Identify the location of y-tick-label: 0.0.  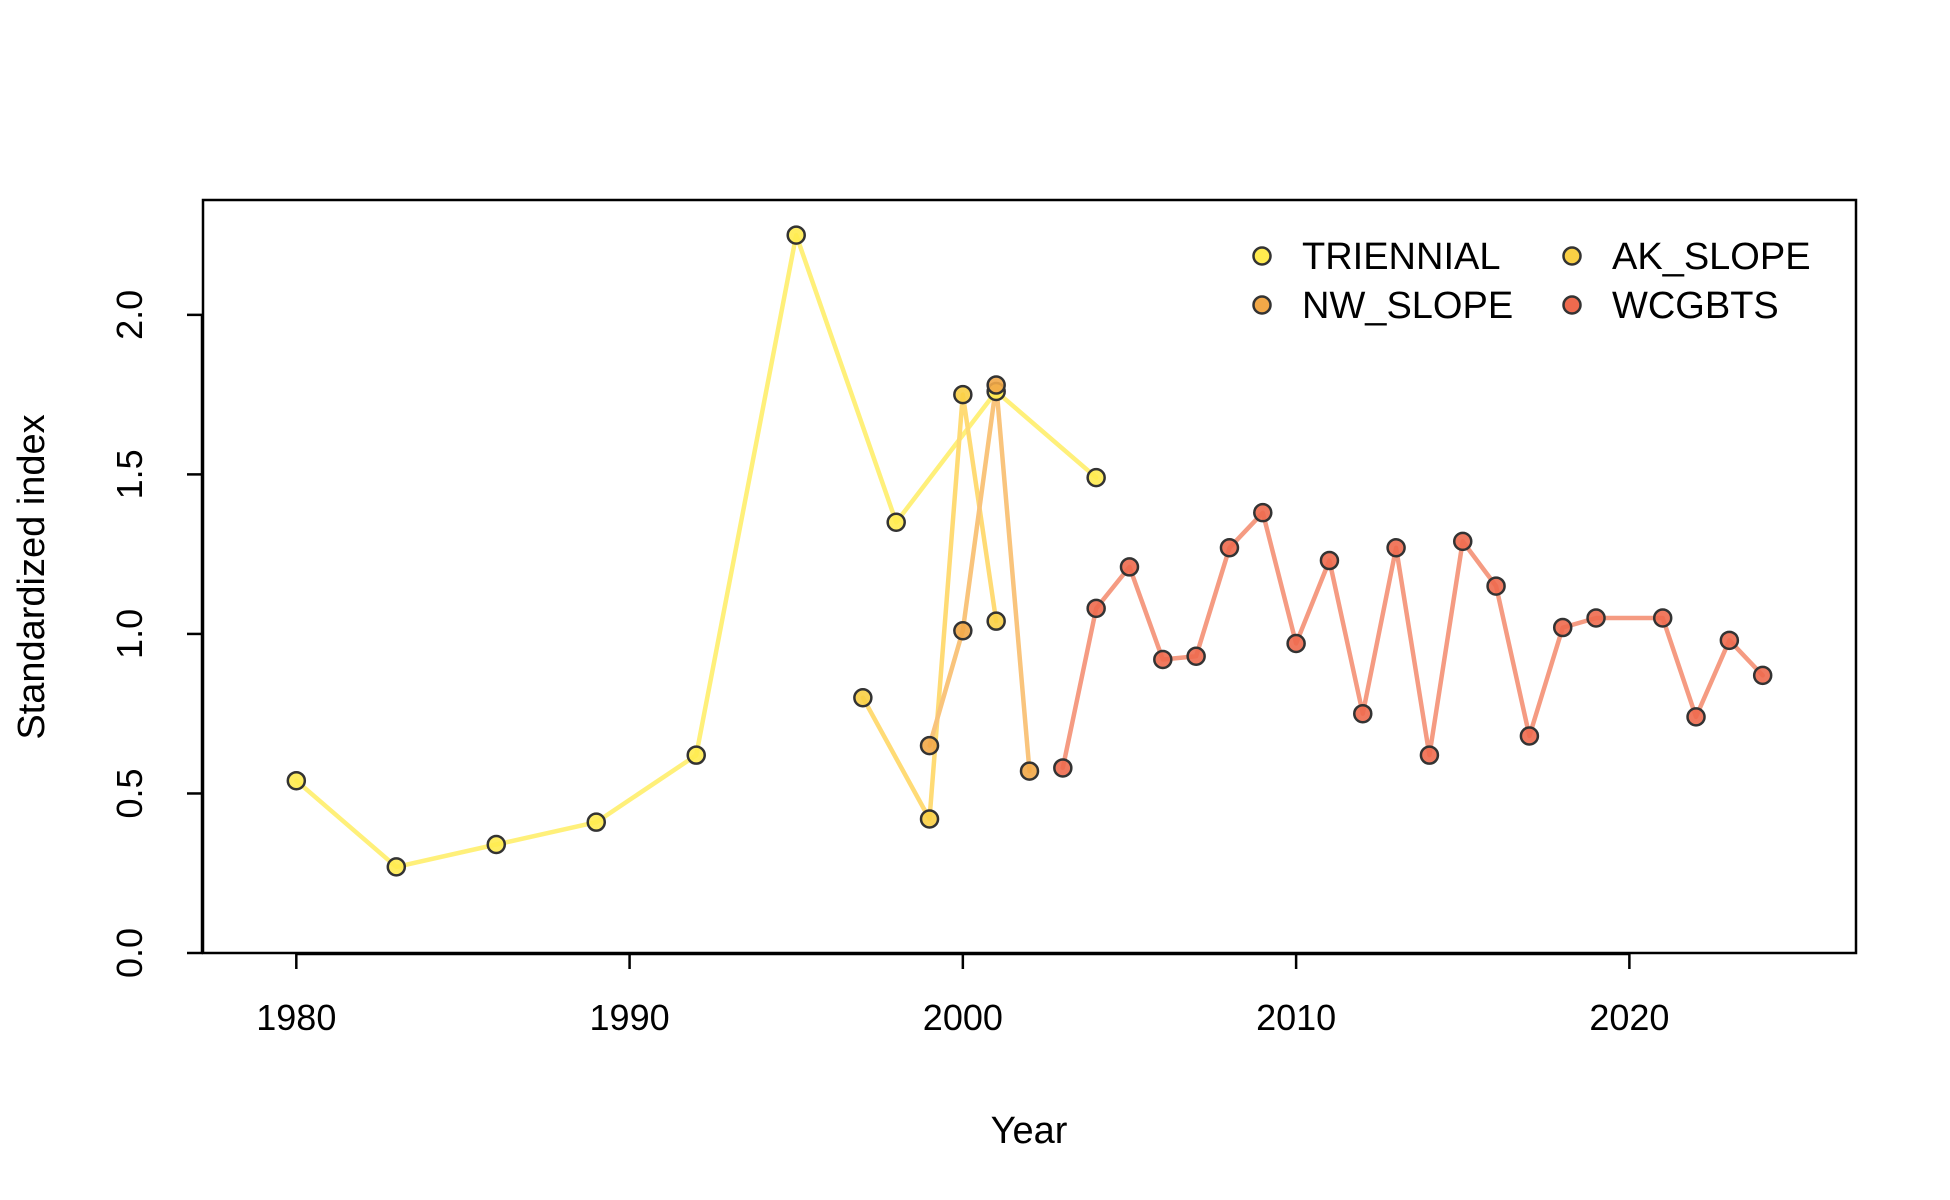
(129, 953).